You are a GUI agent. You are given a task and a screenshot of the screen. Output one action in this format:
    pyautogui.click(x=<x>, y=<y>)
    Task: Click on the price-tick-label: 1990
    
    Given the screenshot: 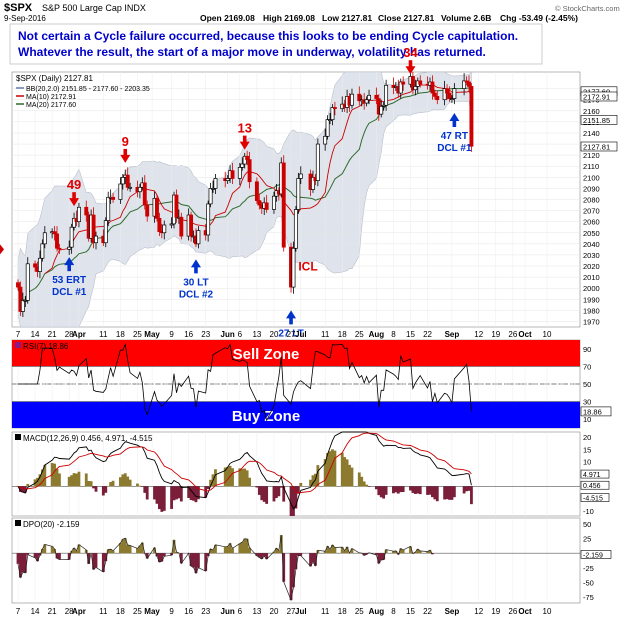 What is the action you would take?
    pyautogui.click(x=591, y=299)
    